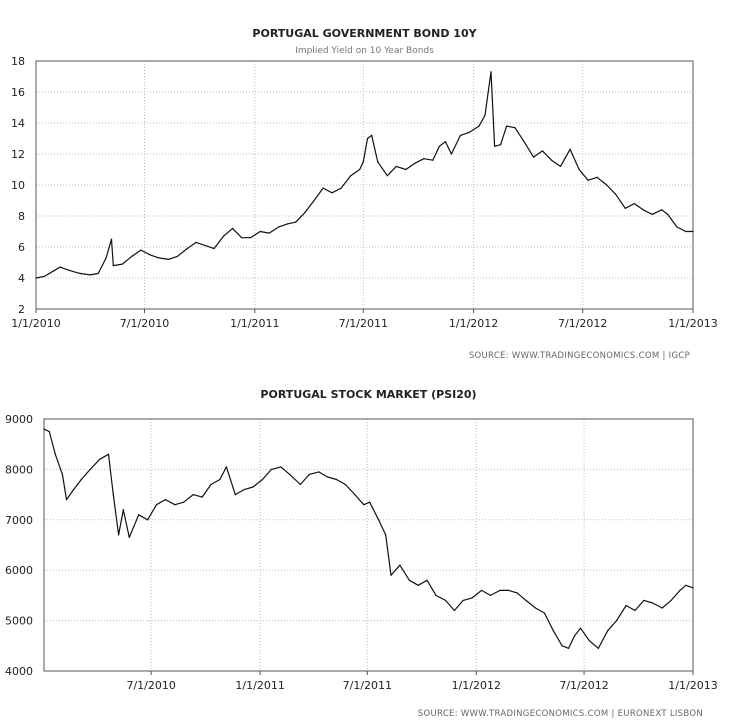 This screenshot has height=723, width=747. Describe the element at coordinates (19, 469) in the screenshot. I see `y-tick-label: 8000` at that location.